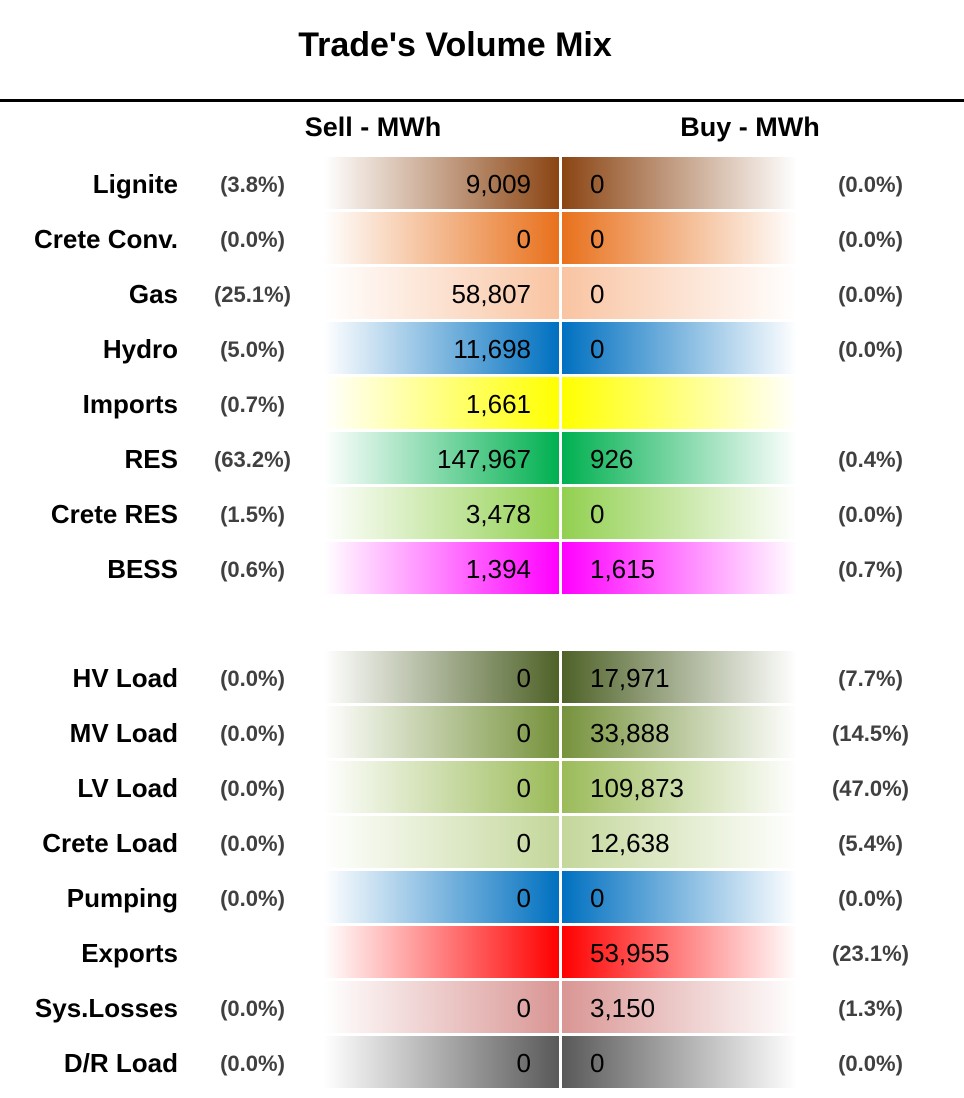 This screenshot has height=1098, width=964. Describe the element at coordinates (114, 514) in the screenshot. I see `row-label: Crete RES` at that location.